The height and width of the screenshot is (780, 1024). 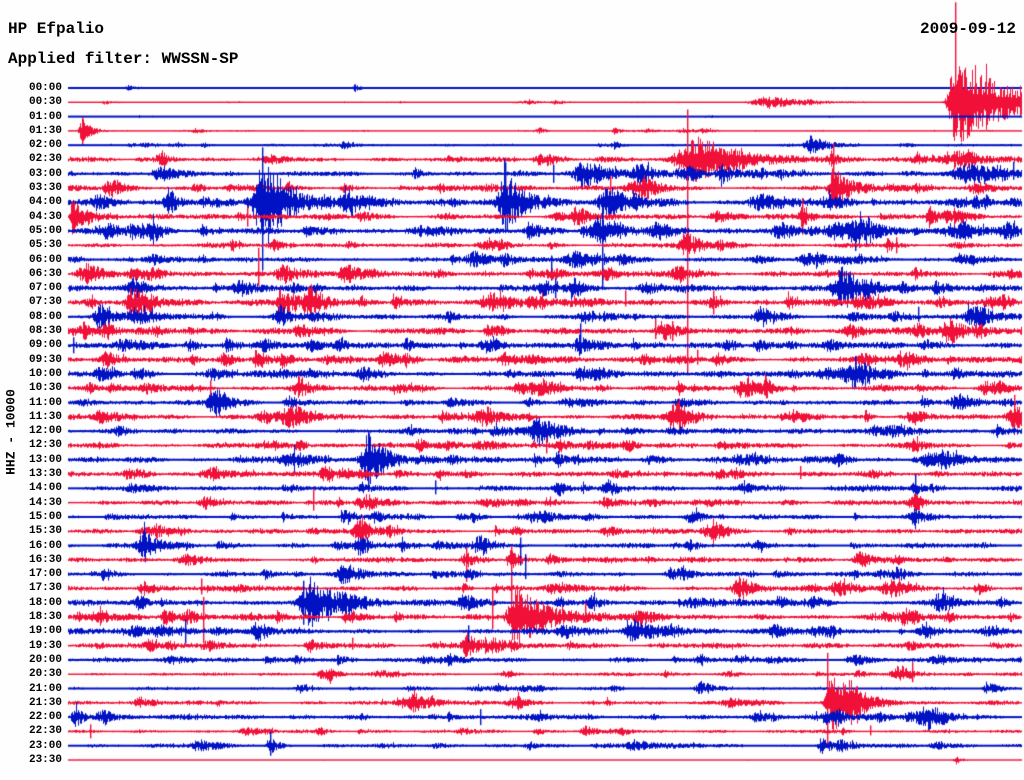 What do you see at coordinates (45, 102) in the screenshot?
I see `row-label: 00:30` at bounding box center [45, 102].